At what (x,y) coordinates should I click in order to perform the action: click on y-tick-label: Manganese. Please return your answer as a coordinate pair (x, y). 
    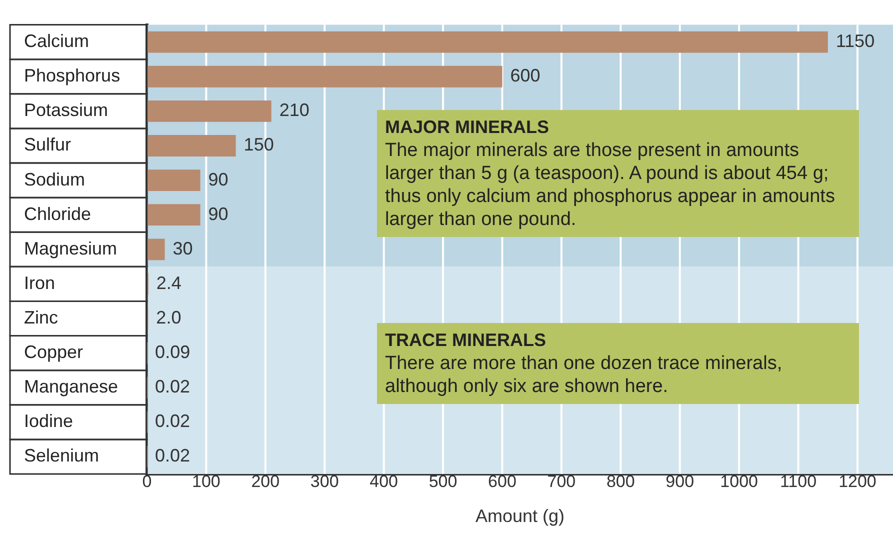
    Looking at the image, I should click on (71, 386).